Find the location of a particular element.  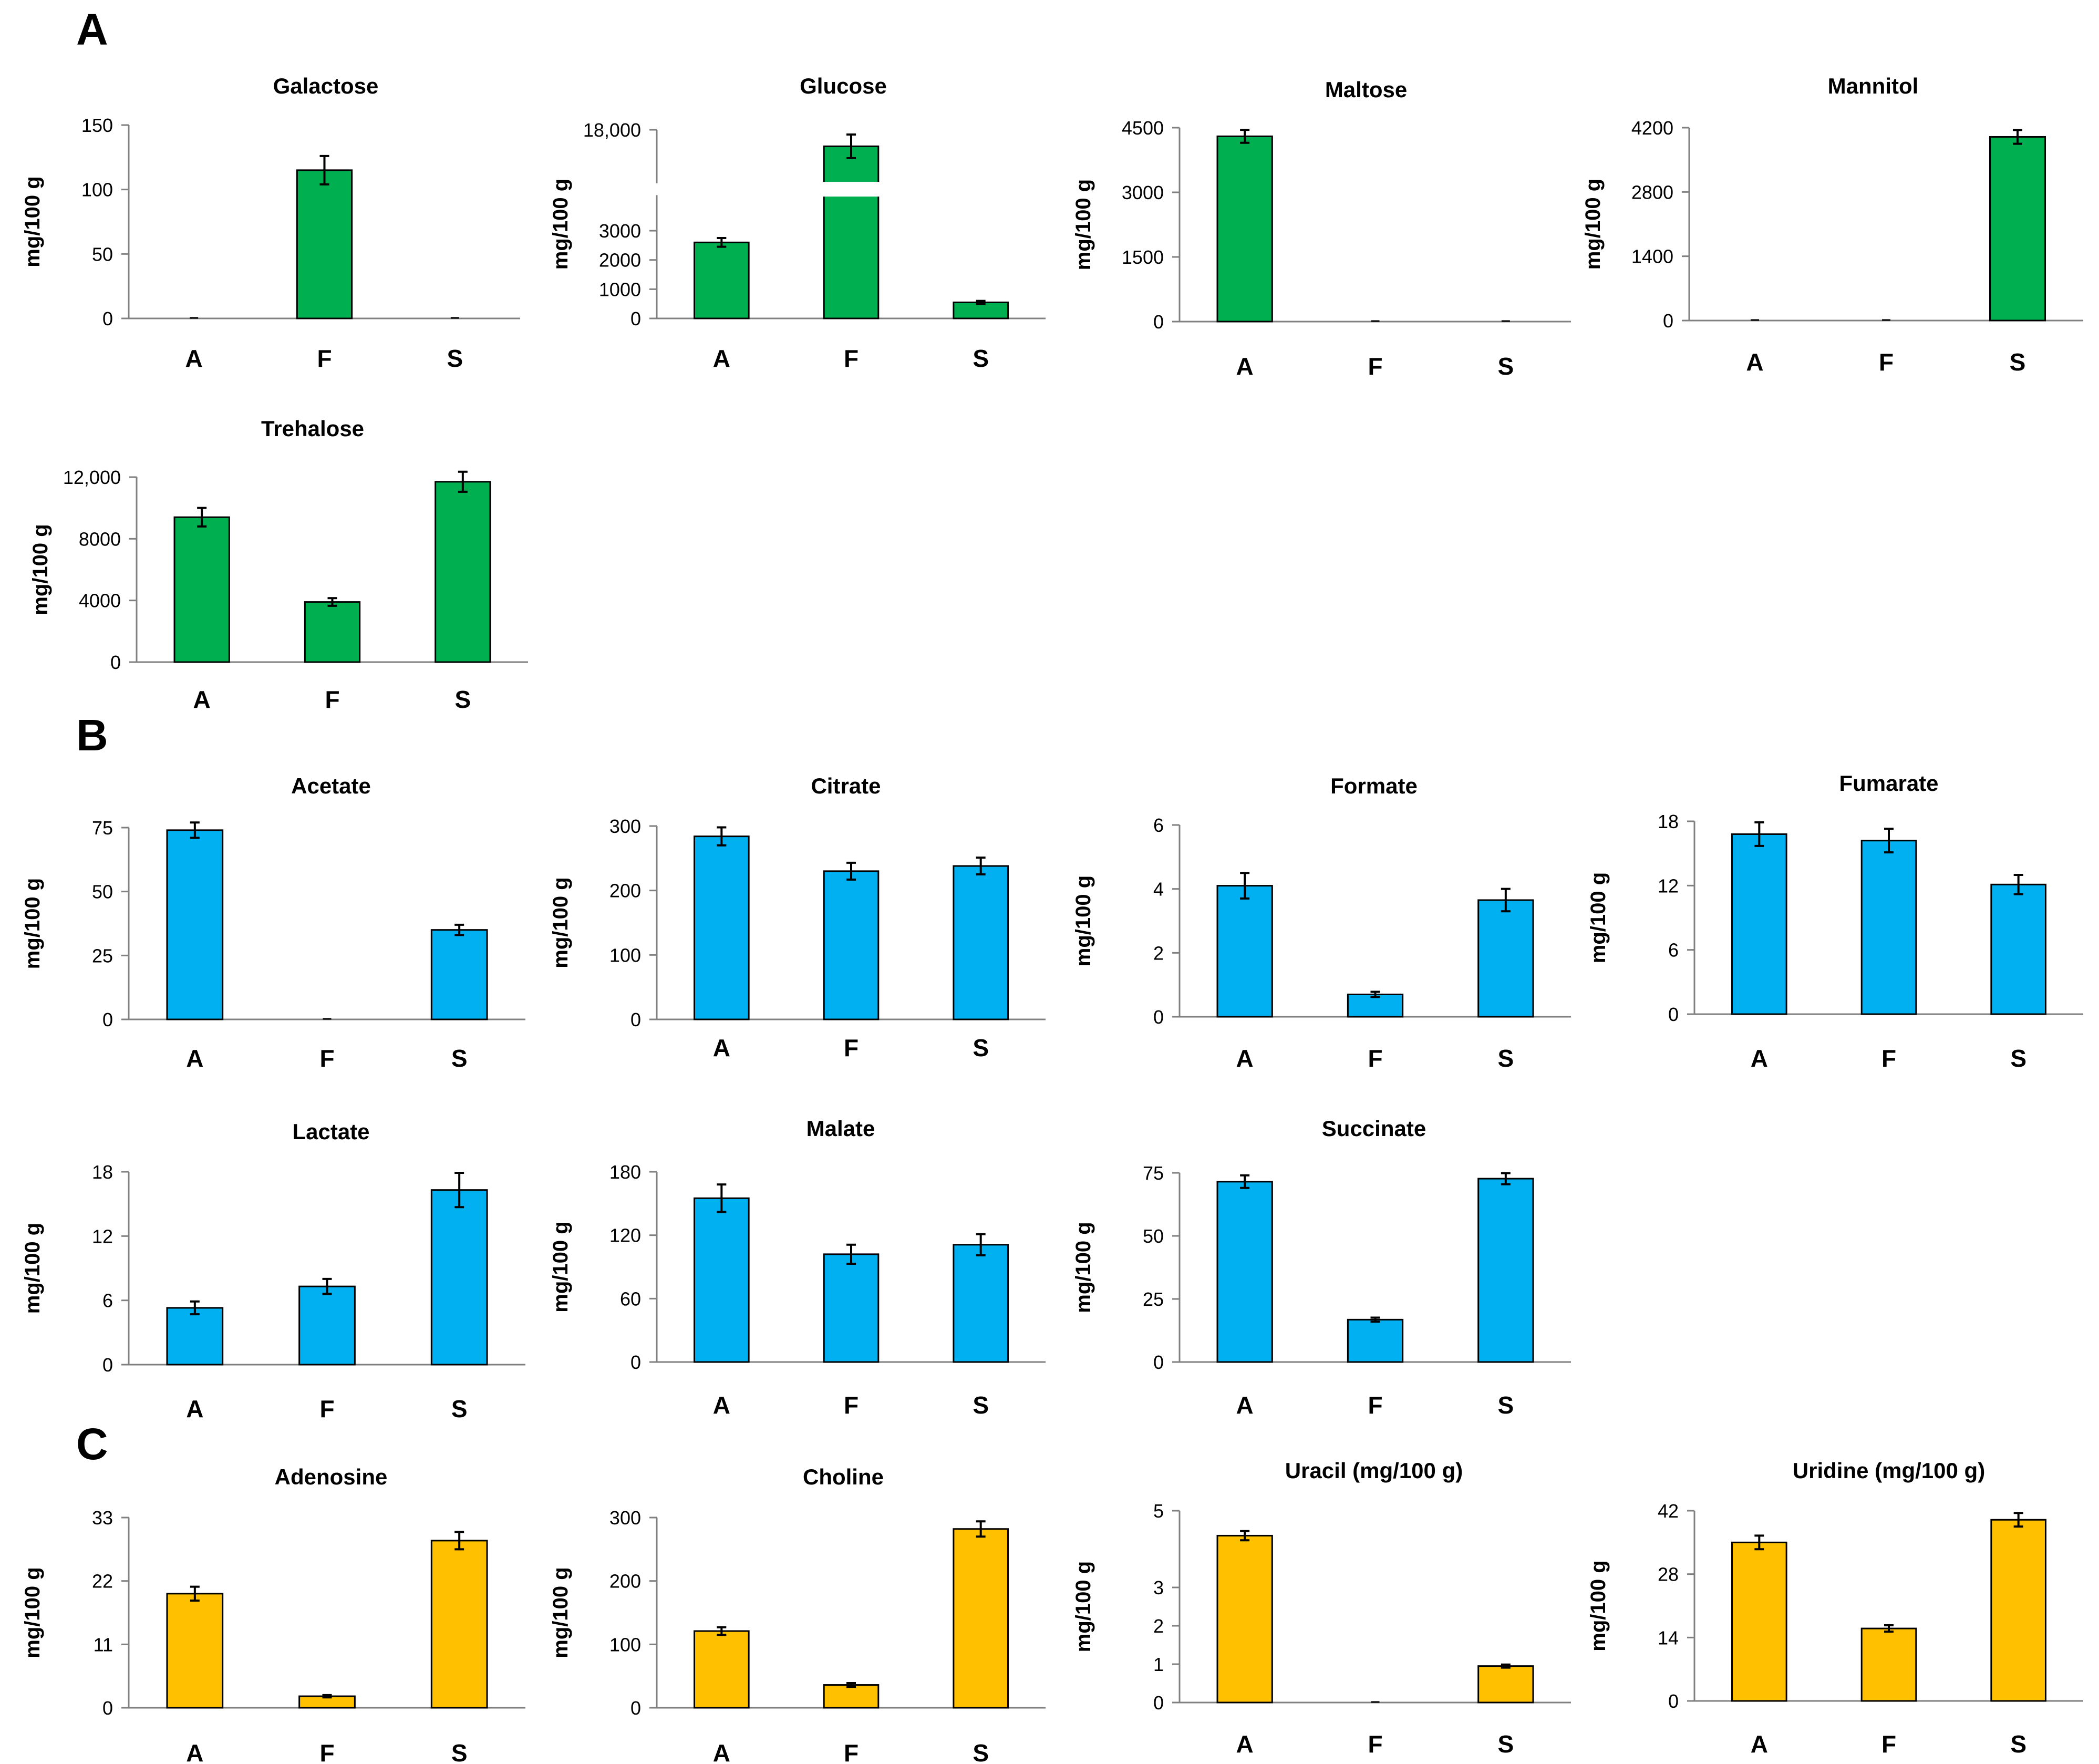

y-tick-label: 200 is located at coordinates (625, 1582).